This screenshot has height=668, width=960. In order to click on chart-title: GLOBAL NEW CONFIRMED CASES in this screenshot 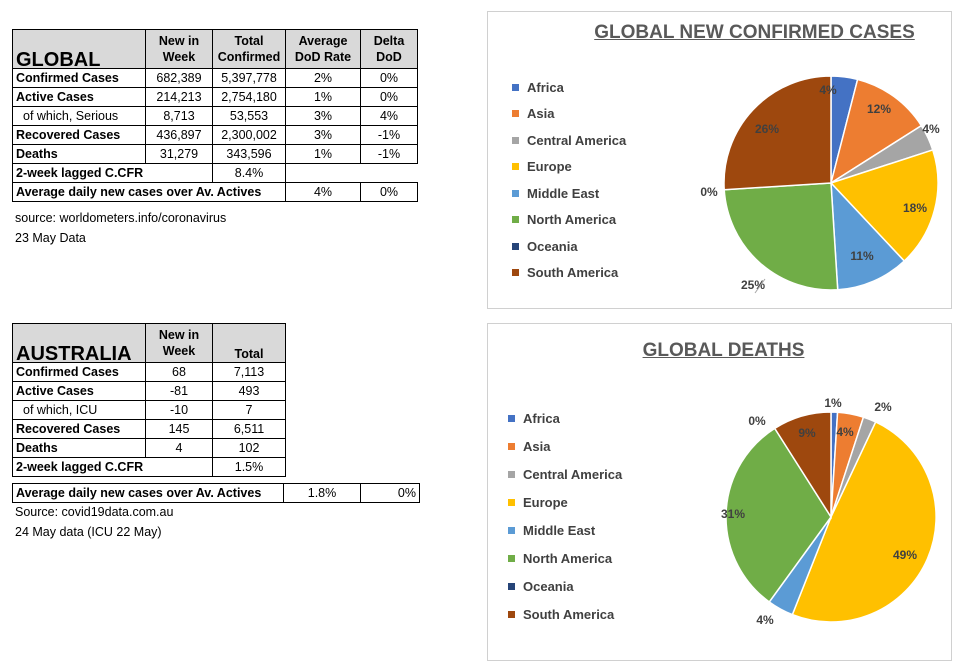, I will do `click(754, 32)`.